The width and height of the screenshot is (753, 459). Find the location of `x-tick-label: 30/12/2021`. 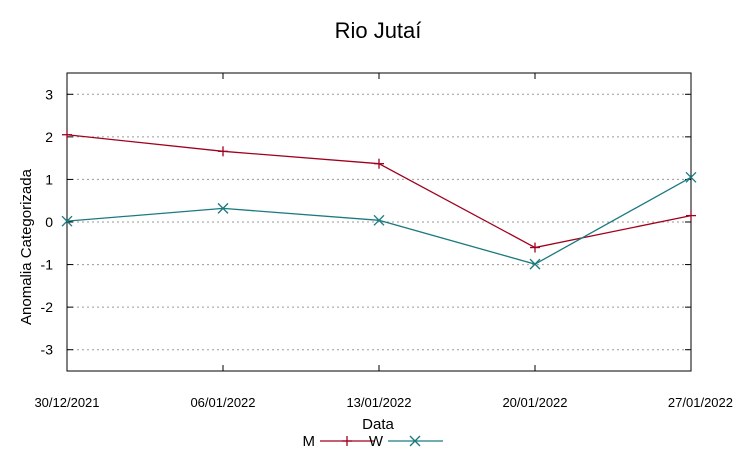

x-tick-label: 30/12/2021 is located at coordinates (66, 402).